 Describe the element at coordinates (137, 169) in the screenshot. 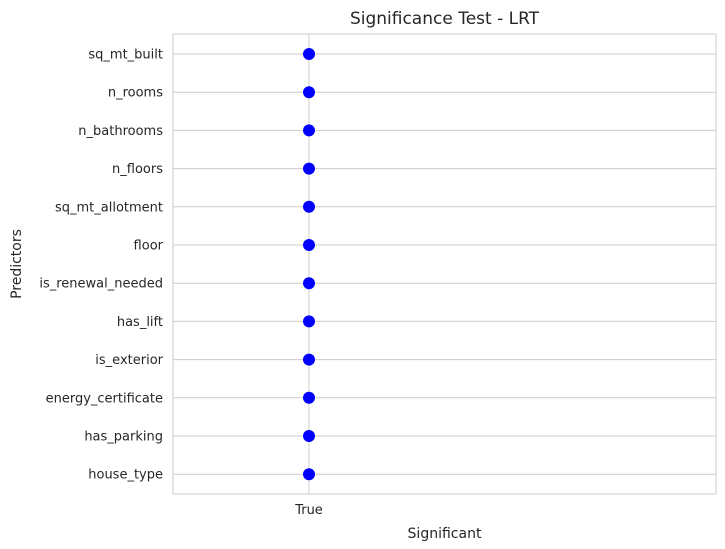

I see `y-tick-label: n_floors` at that location.